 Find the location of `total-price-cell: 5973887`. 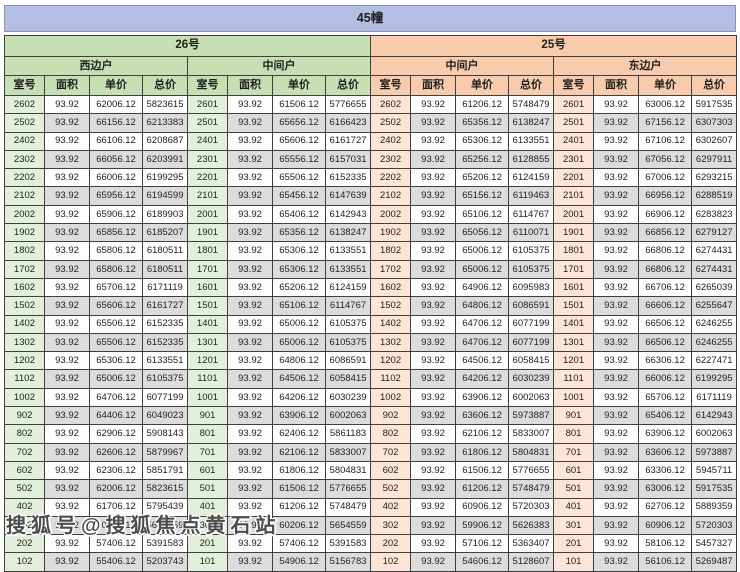

total-price-cell: 5973887 is located at coordinates (714, 452).